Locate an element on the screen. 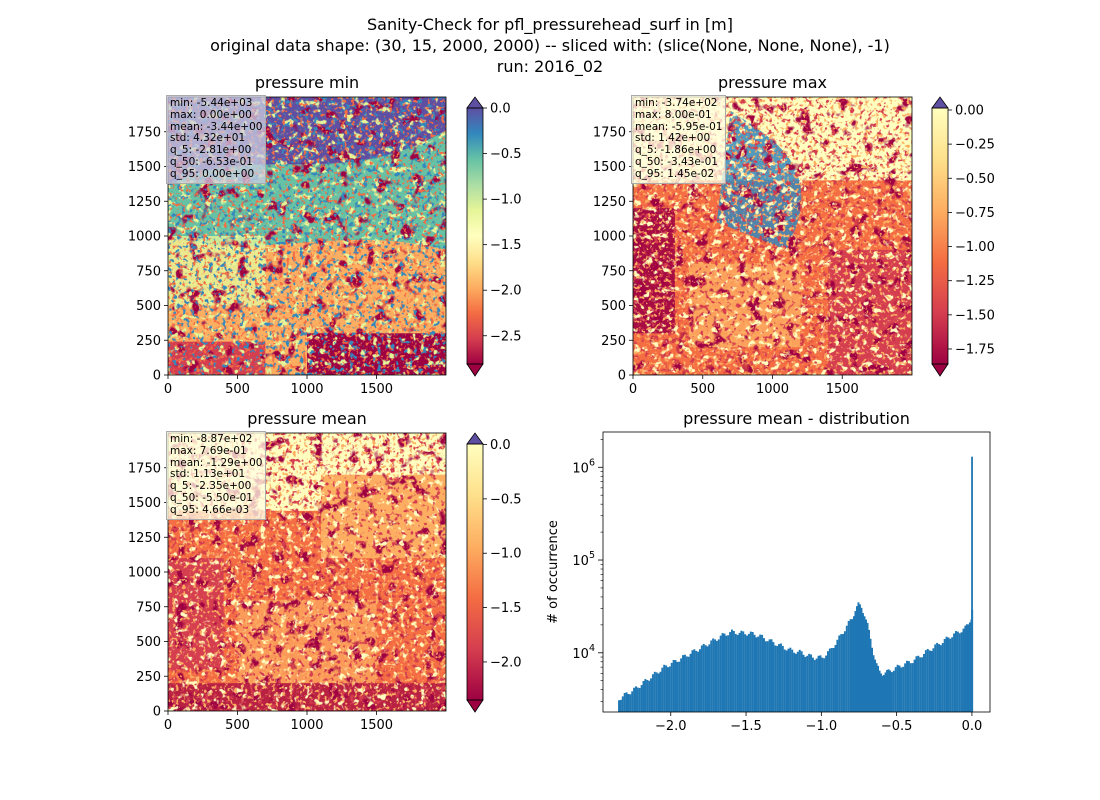 The width and height of the screenshot is (1100, 800). panel-title: pressure min is located at coordinates (307, 82).